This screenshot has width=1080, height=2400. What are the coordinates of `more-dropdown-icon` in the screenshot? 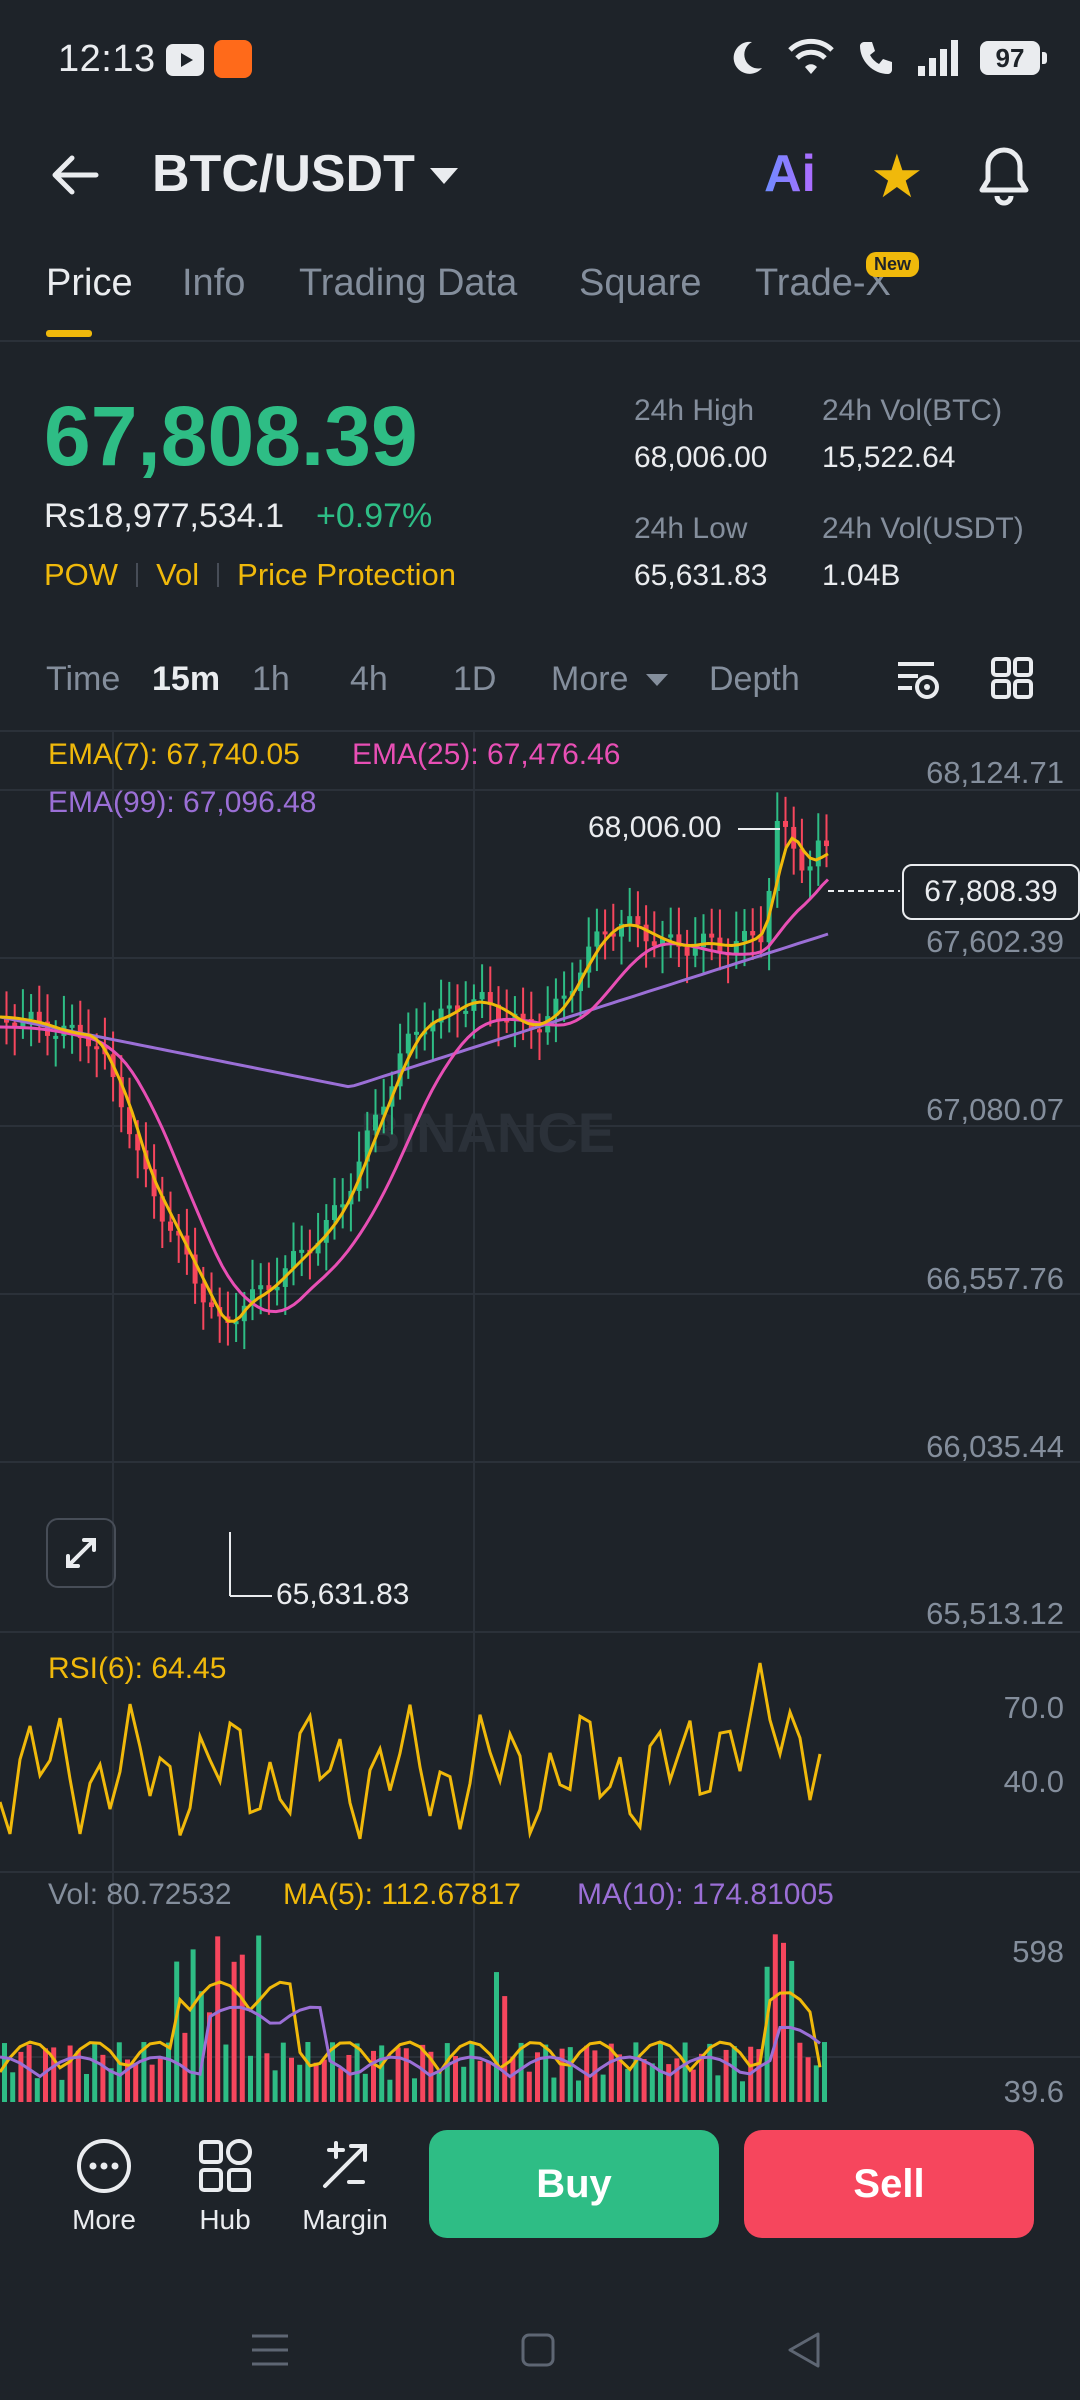 It's located at (657, 680).